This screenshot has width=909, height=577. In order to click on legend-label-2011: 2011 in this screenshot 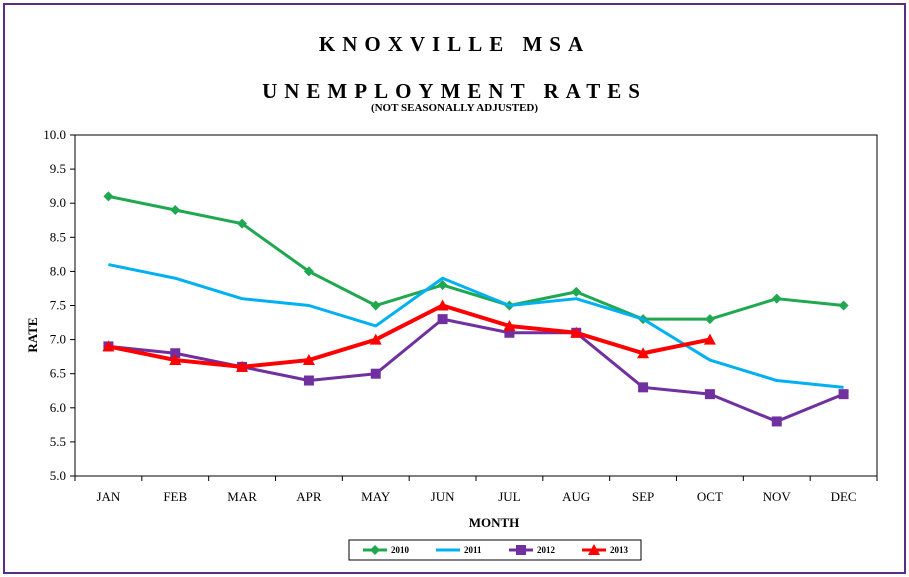, I will do `click(473, 550)`.